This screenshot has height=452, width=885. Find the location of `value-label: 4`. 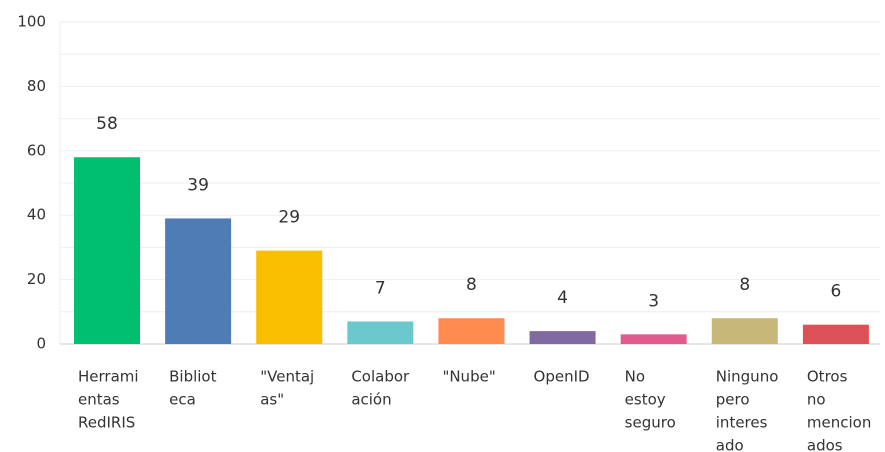

value-label: 4 is located at coordinates (562, 298).